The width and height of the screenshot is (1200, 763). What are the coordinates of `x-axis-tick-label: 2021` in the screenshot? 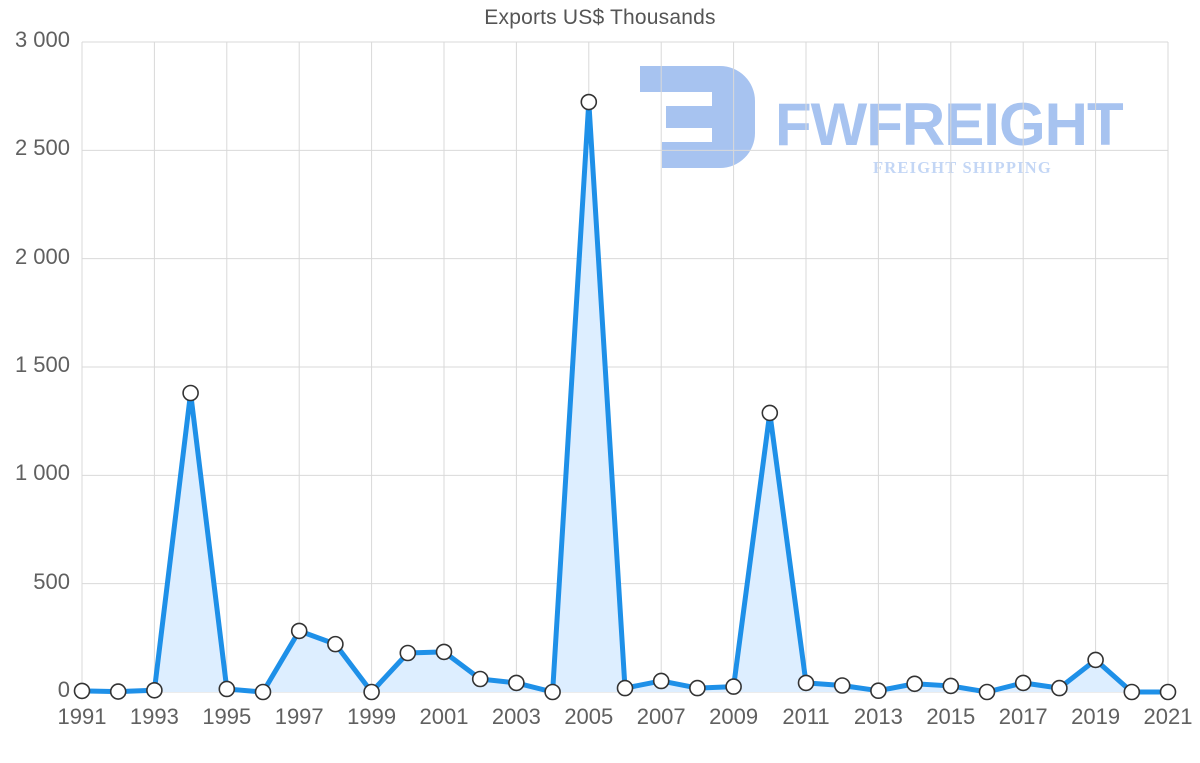 It's located at (1168, 716).